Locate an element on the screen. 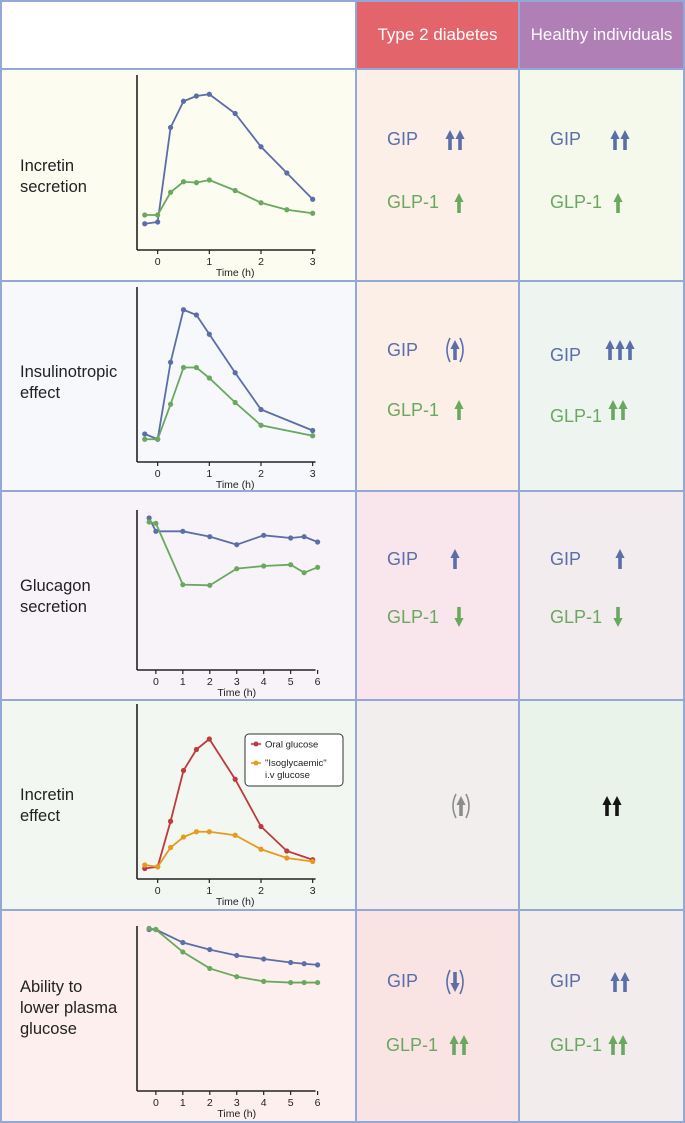  chart-lower-plasma-glucose: 0 1 2 3 4 5 6 Time (h) is located at coordinates (228, 1022).